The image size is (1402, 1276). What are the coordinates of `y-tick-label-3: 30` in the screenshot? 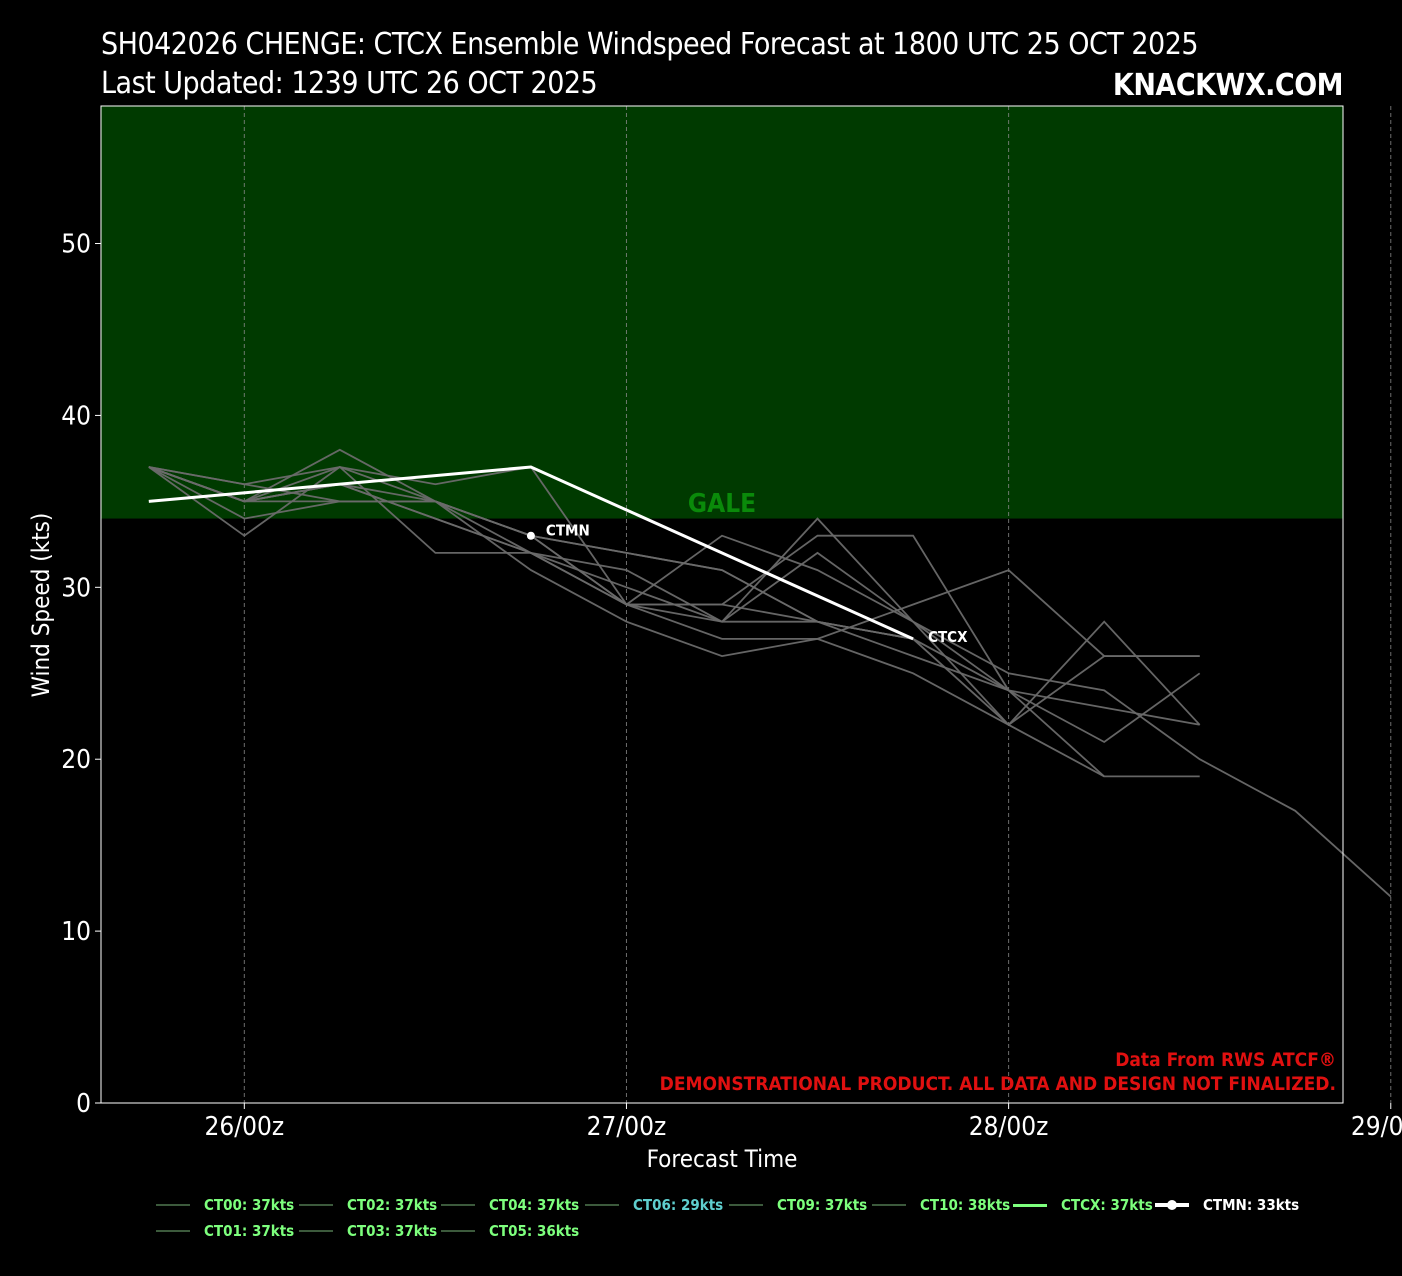 It's located at (76, 588).